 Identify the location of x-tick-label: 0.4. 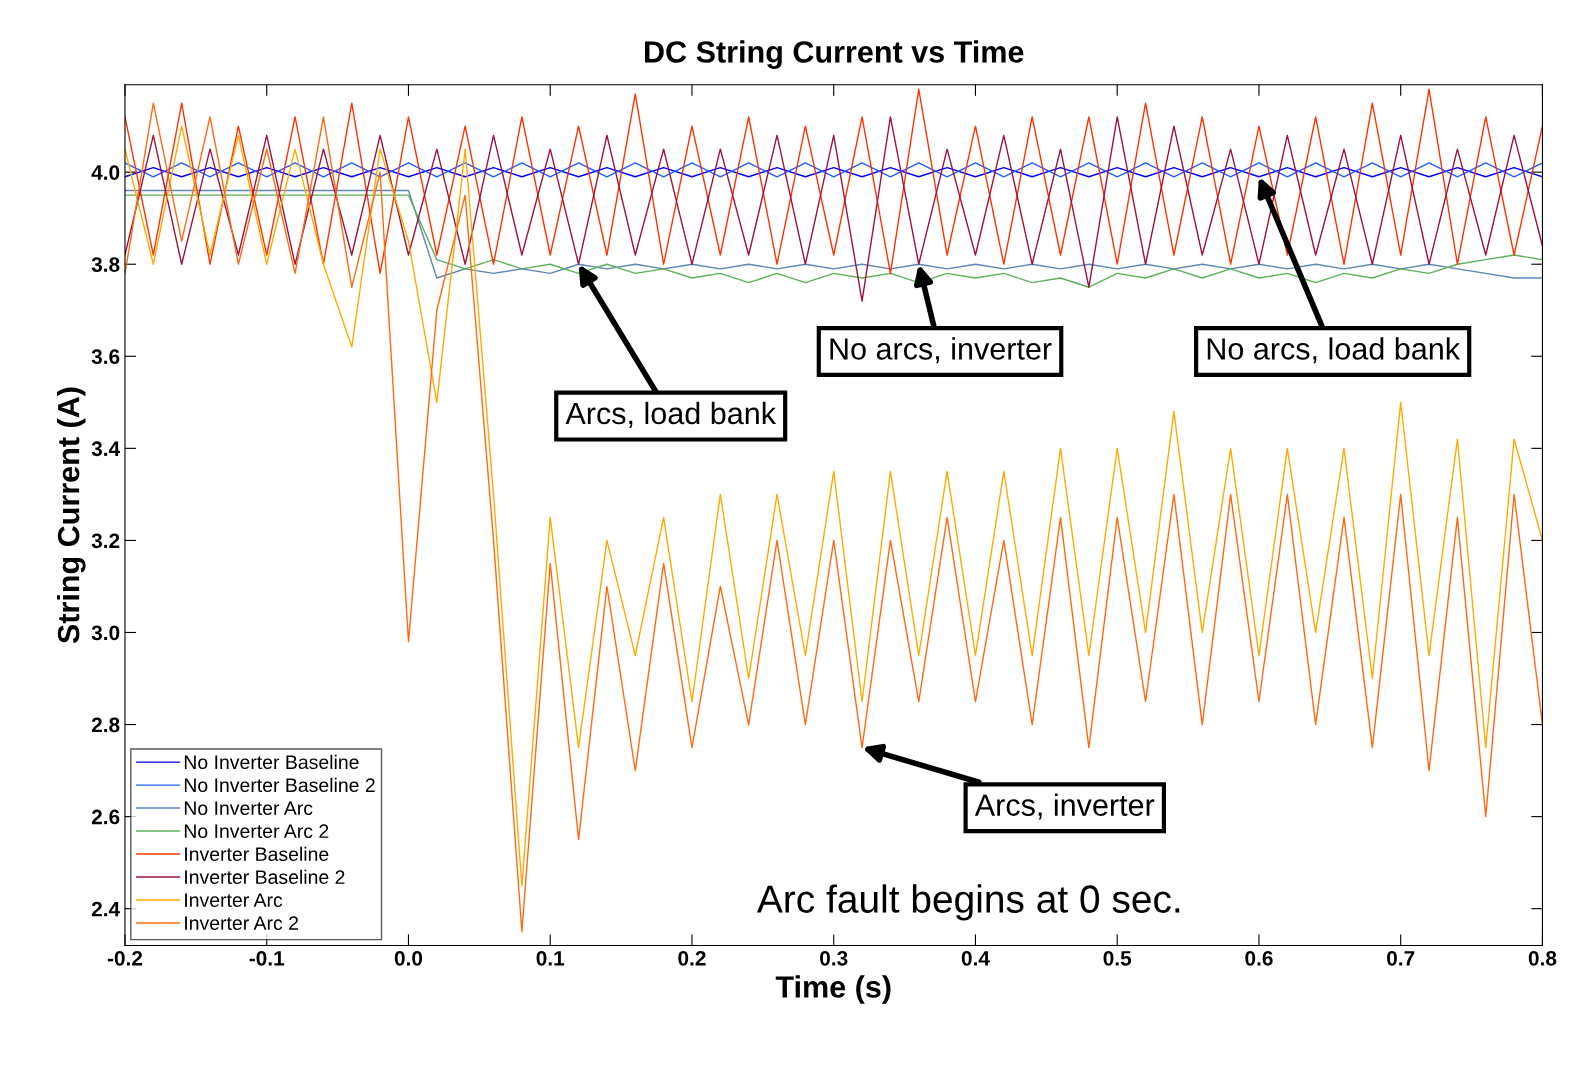
(975, 958).